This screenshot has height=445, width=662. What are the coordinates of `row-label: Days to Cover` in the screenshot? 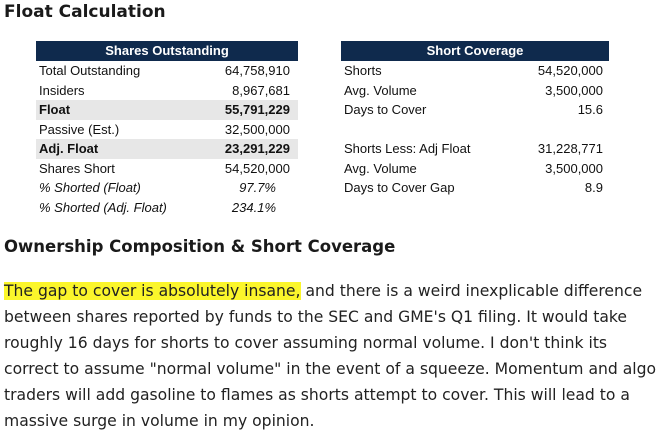 It's located at (385, 109).